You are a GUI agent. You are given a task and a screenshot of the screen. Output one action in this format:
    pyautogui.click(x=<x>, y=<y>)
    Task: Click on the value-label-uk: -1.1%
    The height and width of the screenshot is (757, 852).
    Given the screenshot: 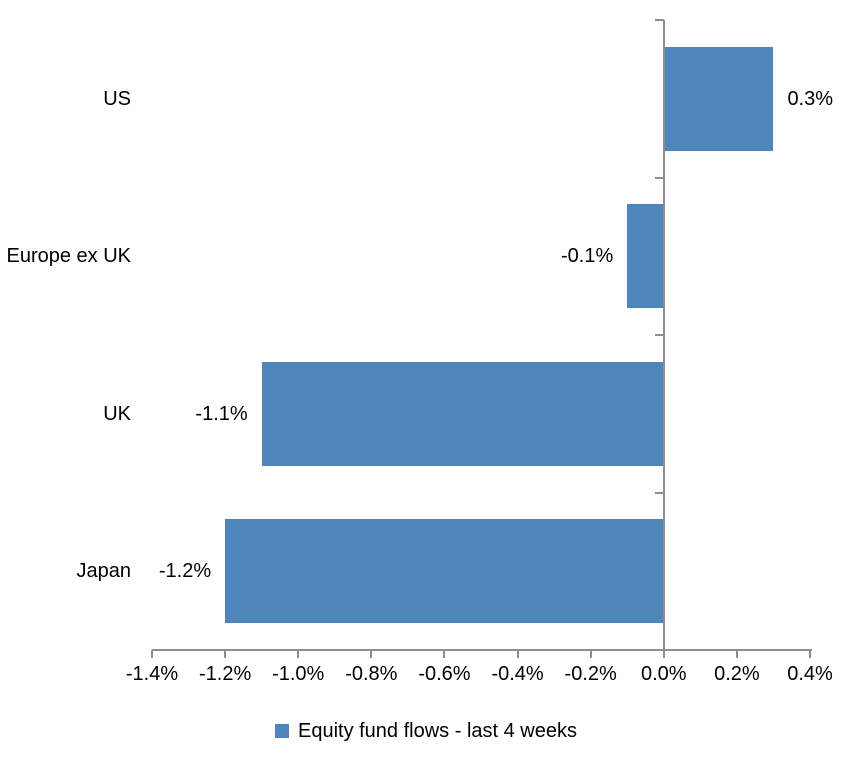 What is the action you would take?
    pyautogui.click(x=221, y=413)
    